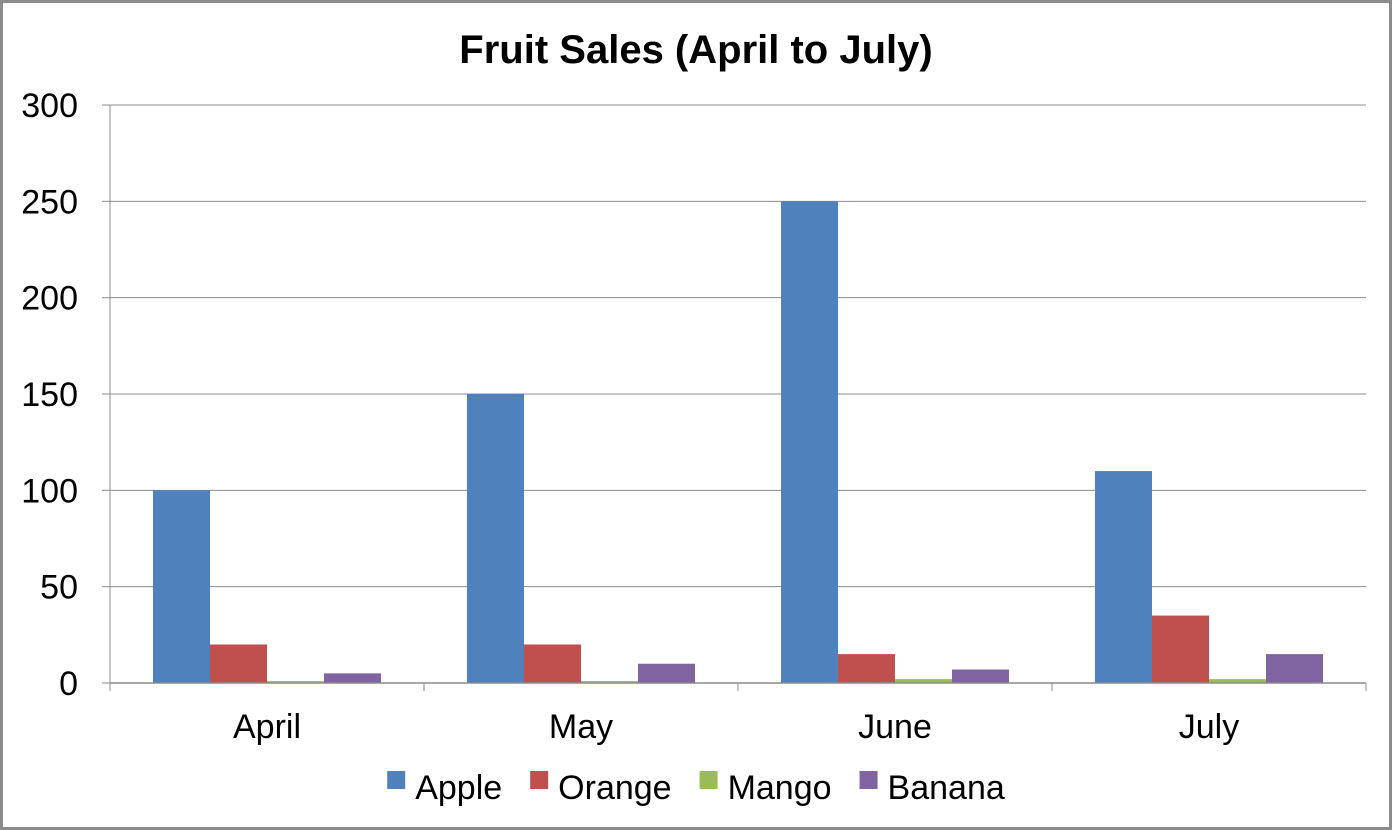 The image size is (1392, 830). What do you see at coordinates (295, 682) in the screenshot?
I see `bar-mango-april` at bounding box center [295, 682].